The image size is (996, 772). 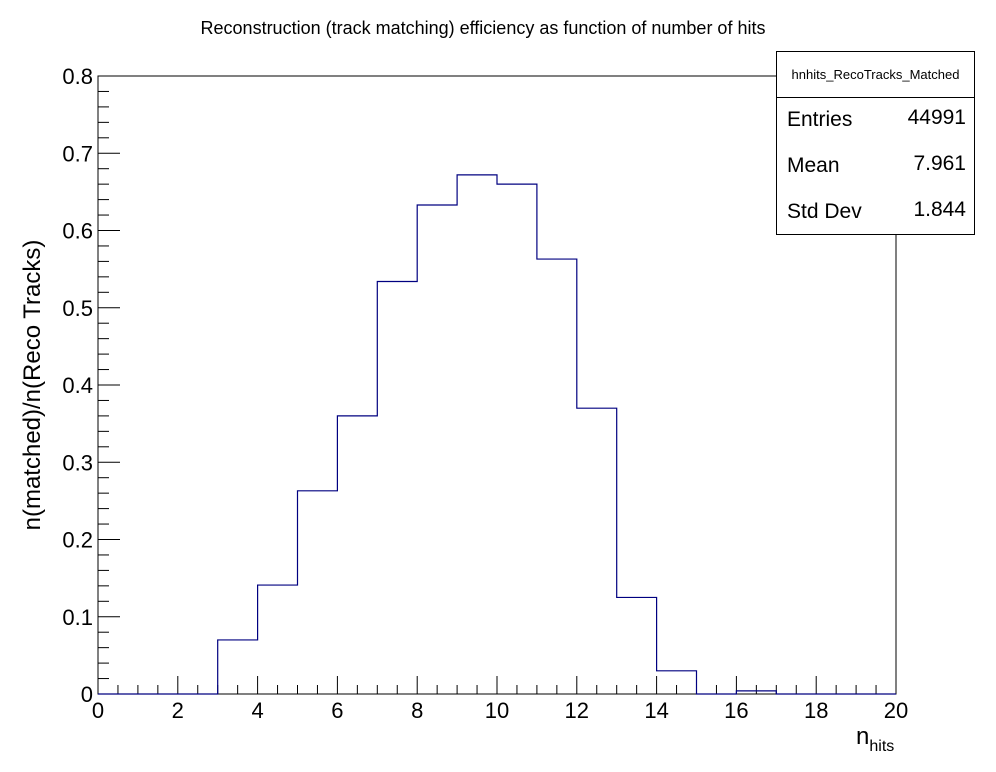 What do you see at coordinates (939, 163) in the screenshot?
I see `stats-value: 7.961` at bounding box center [939, 163].